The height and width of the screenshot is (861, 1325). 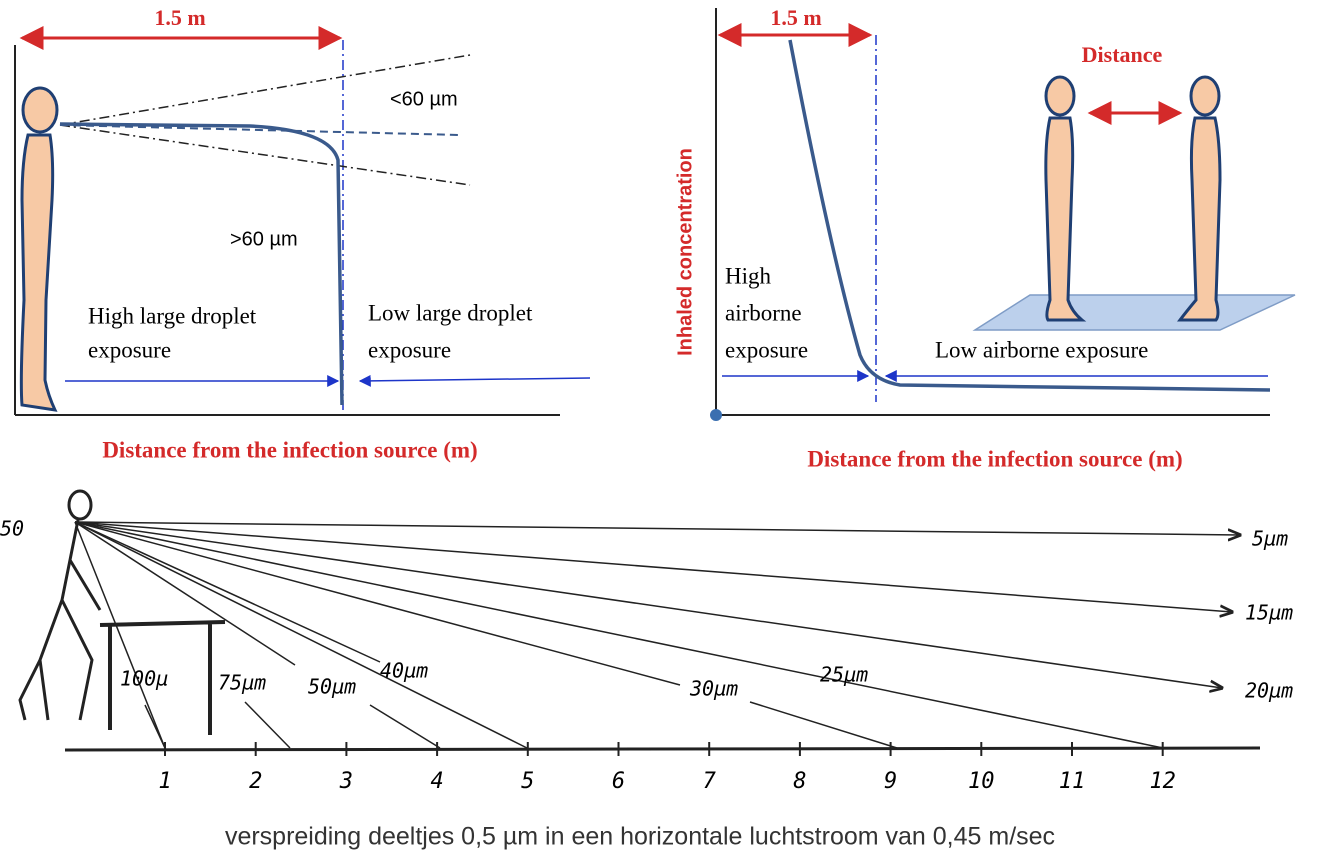 I want to click on tick-label: 11, so click(x=1072, y=781).